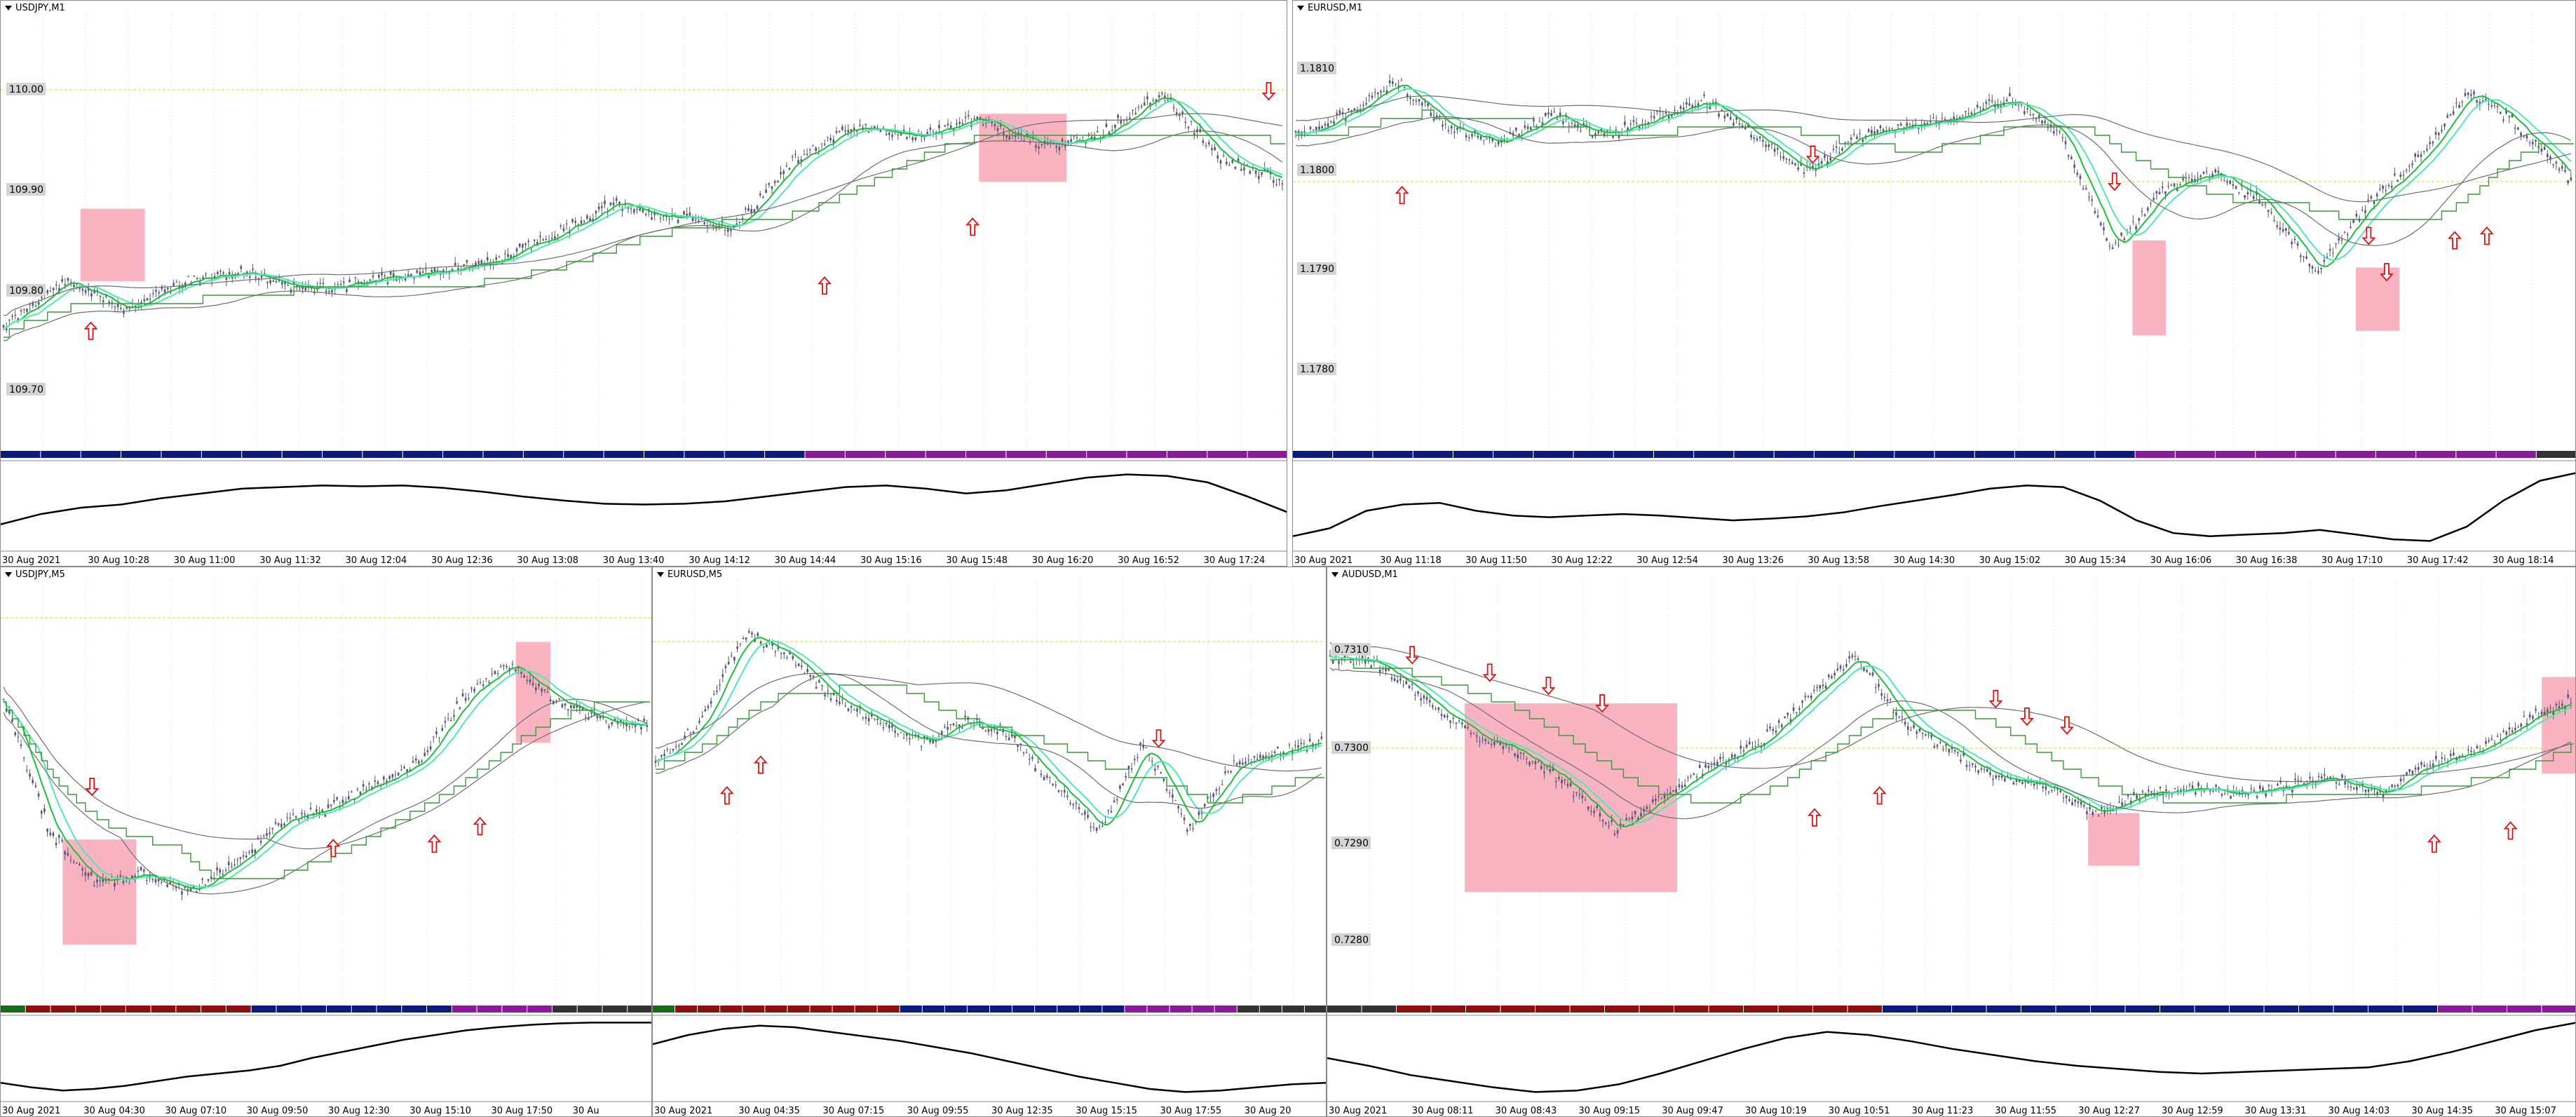  Describe the element at coordinates (726, 795) in the screenshot. I see `arrow-up-icon` at that location.